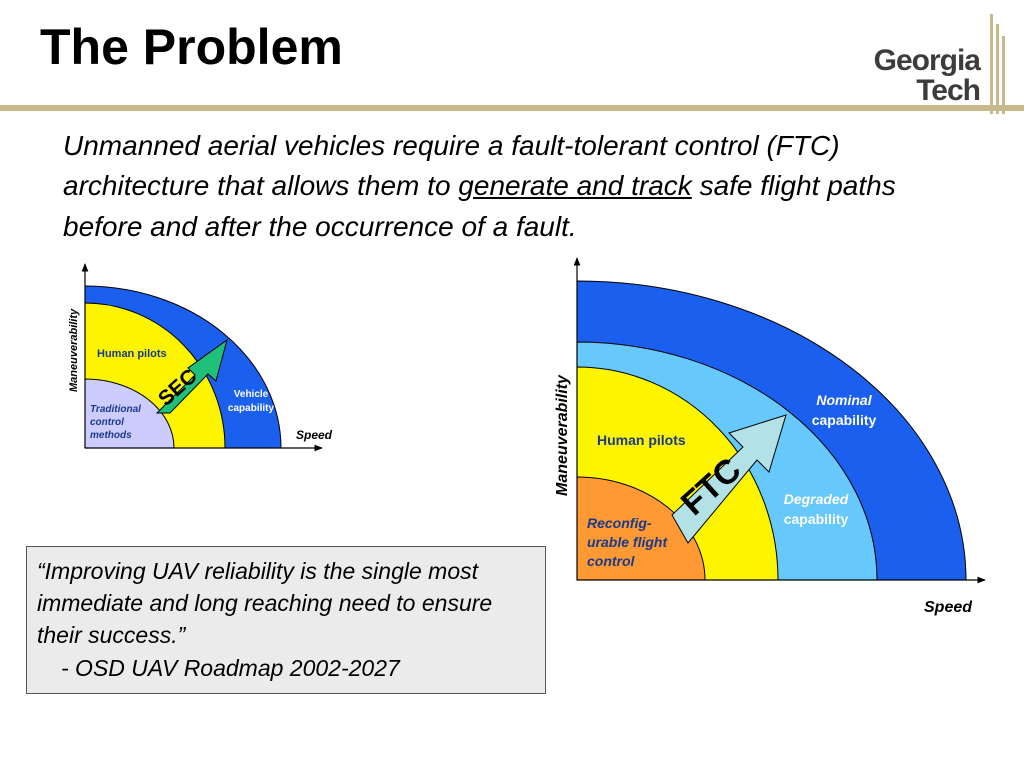 This screenshot has height=768, width=1024. What do you see at coordinates (314, 435) in the screenshot?
I see `small-x-axis-label: Speed` at bounding box center [314, 435].